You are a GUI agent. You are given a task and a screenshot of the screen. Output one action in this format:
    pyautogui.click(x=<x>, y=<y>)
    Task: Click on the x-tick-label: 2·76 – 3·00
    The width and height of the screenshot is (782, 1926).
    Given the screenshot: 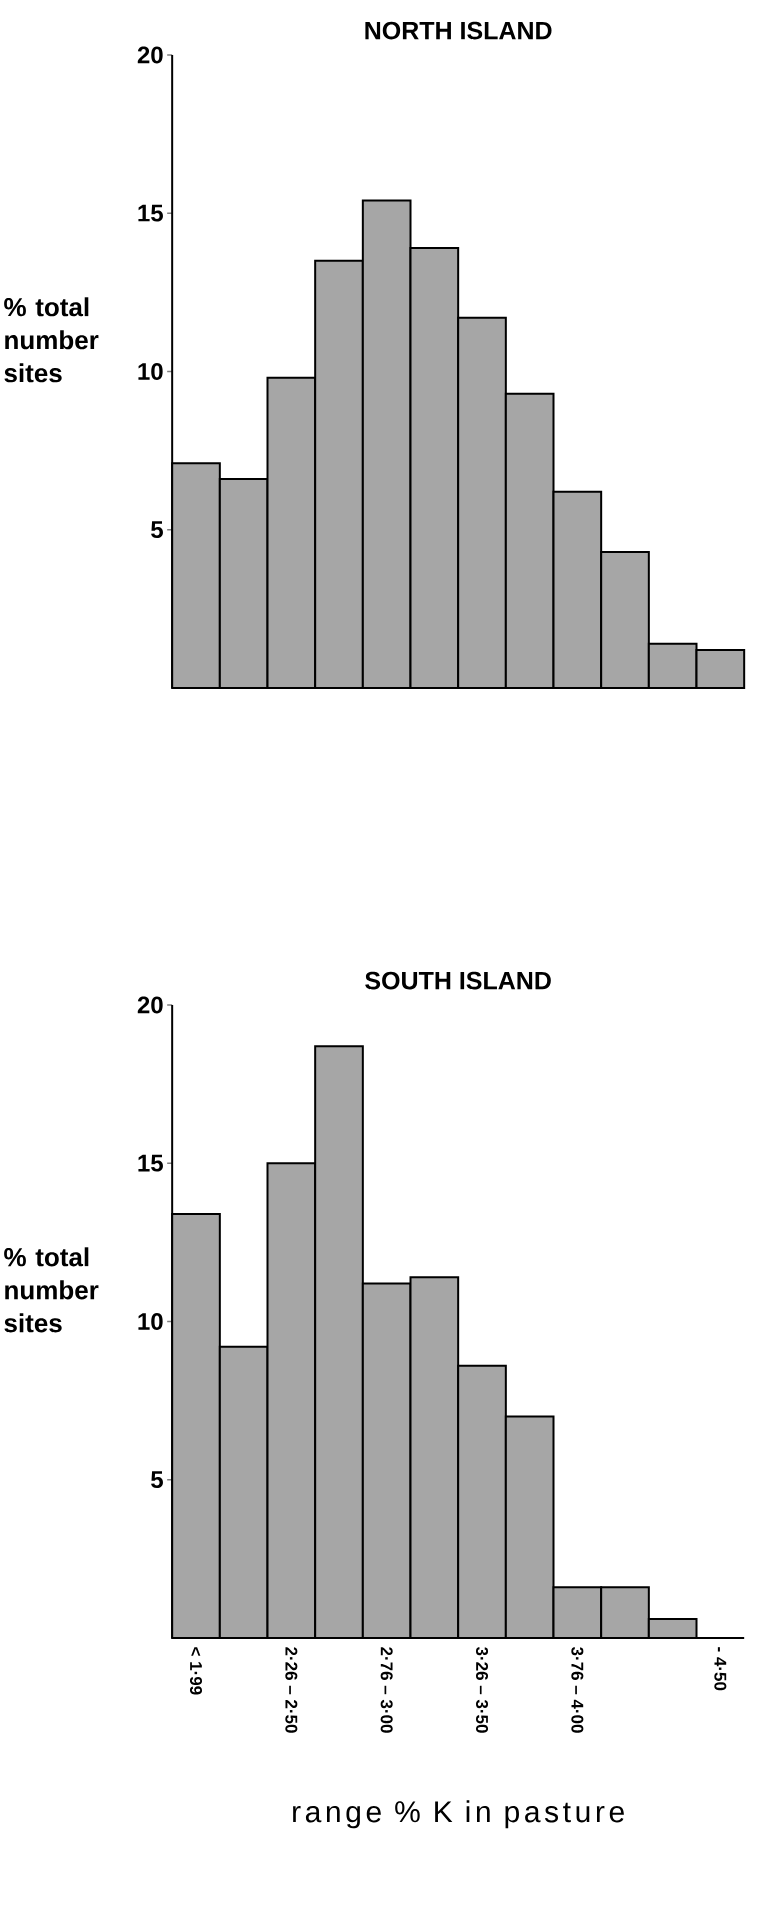 What is the action you would take?
    pyautogui.click(x=386, y=1690)
    